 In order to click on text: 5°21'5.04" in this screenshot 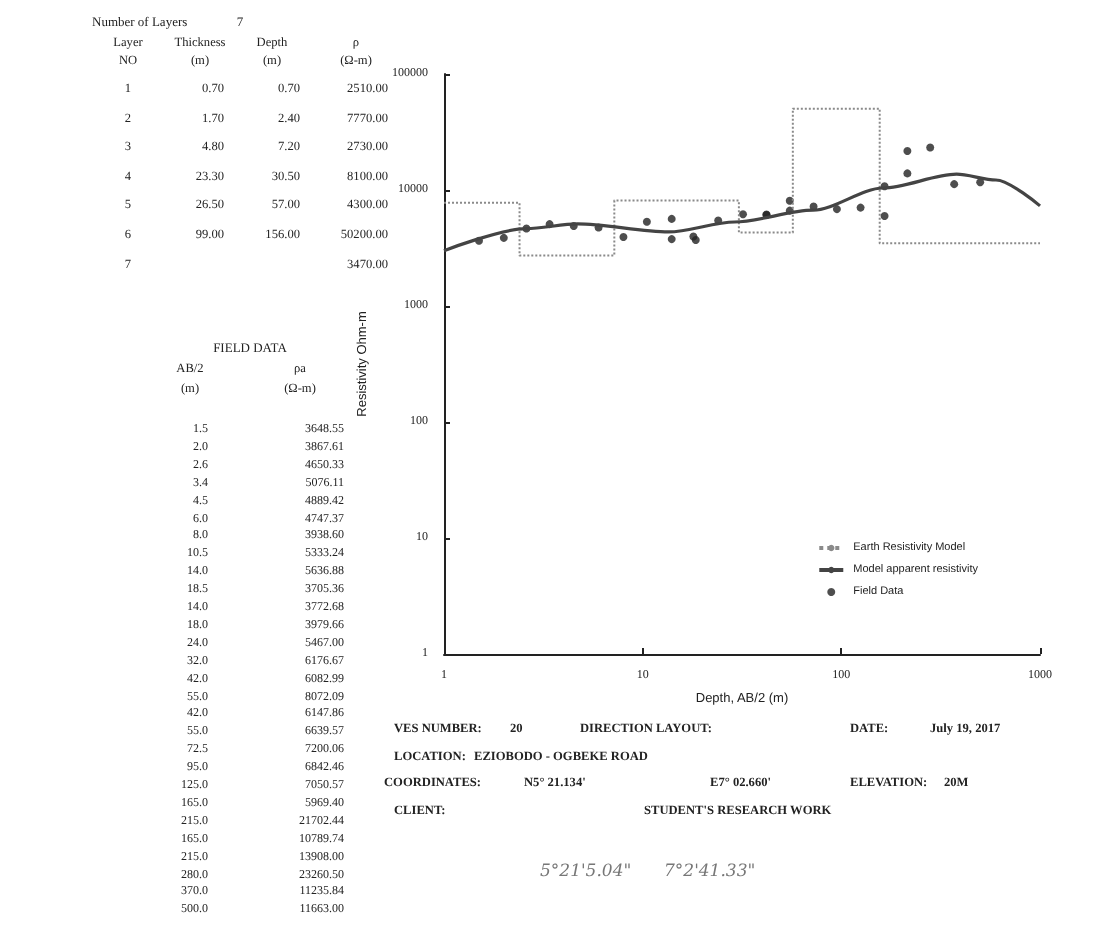, I will do `click(586, 872)`.